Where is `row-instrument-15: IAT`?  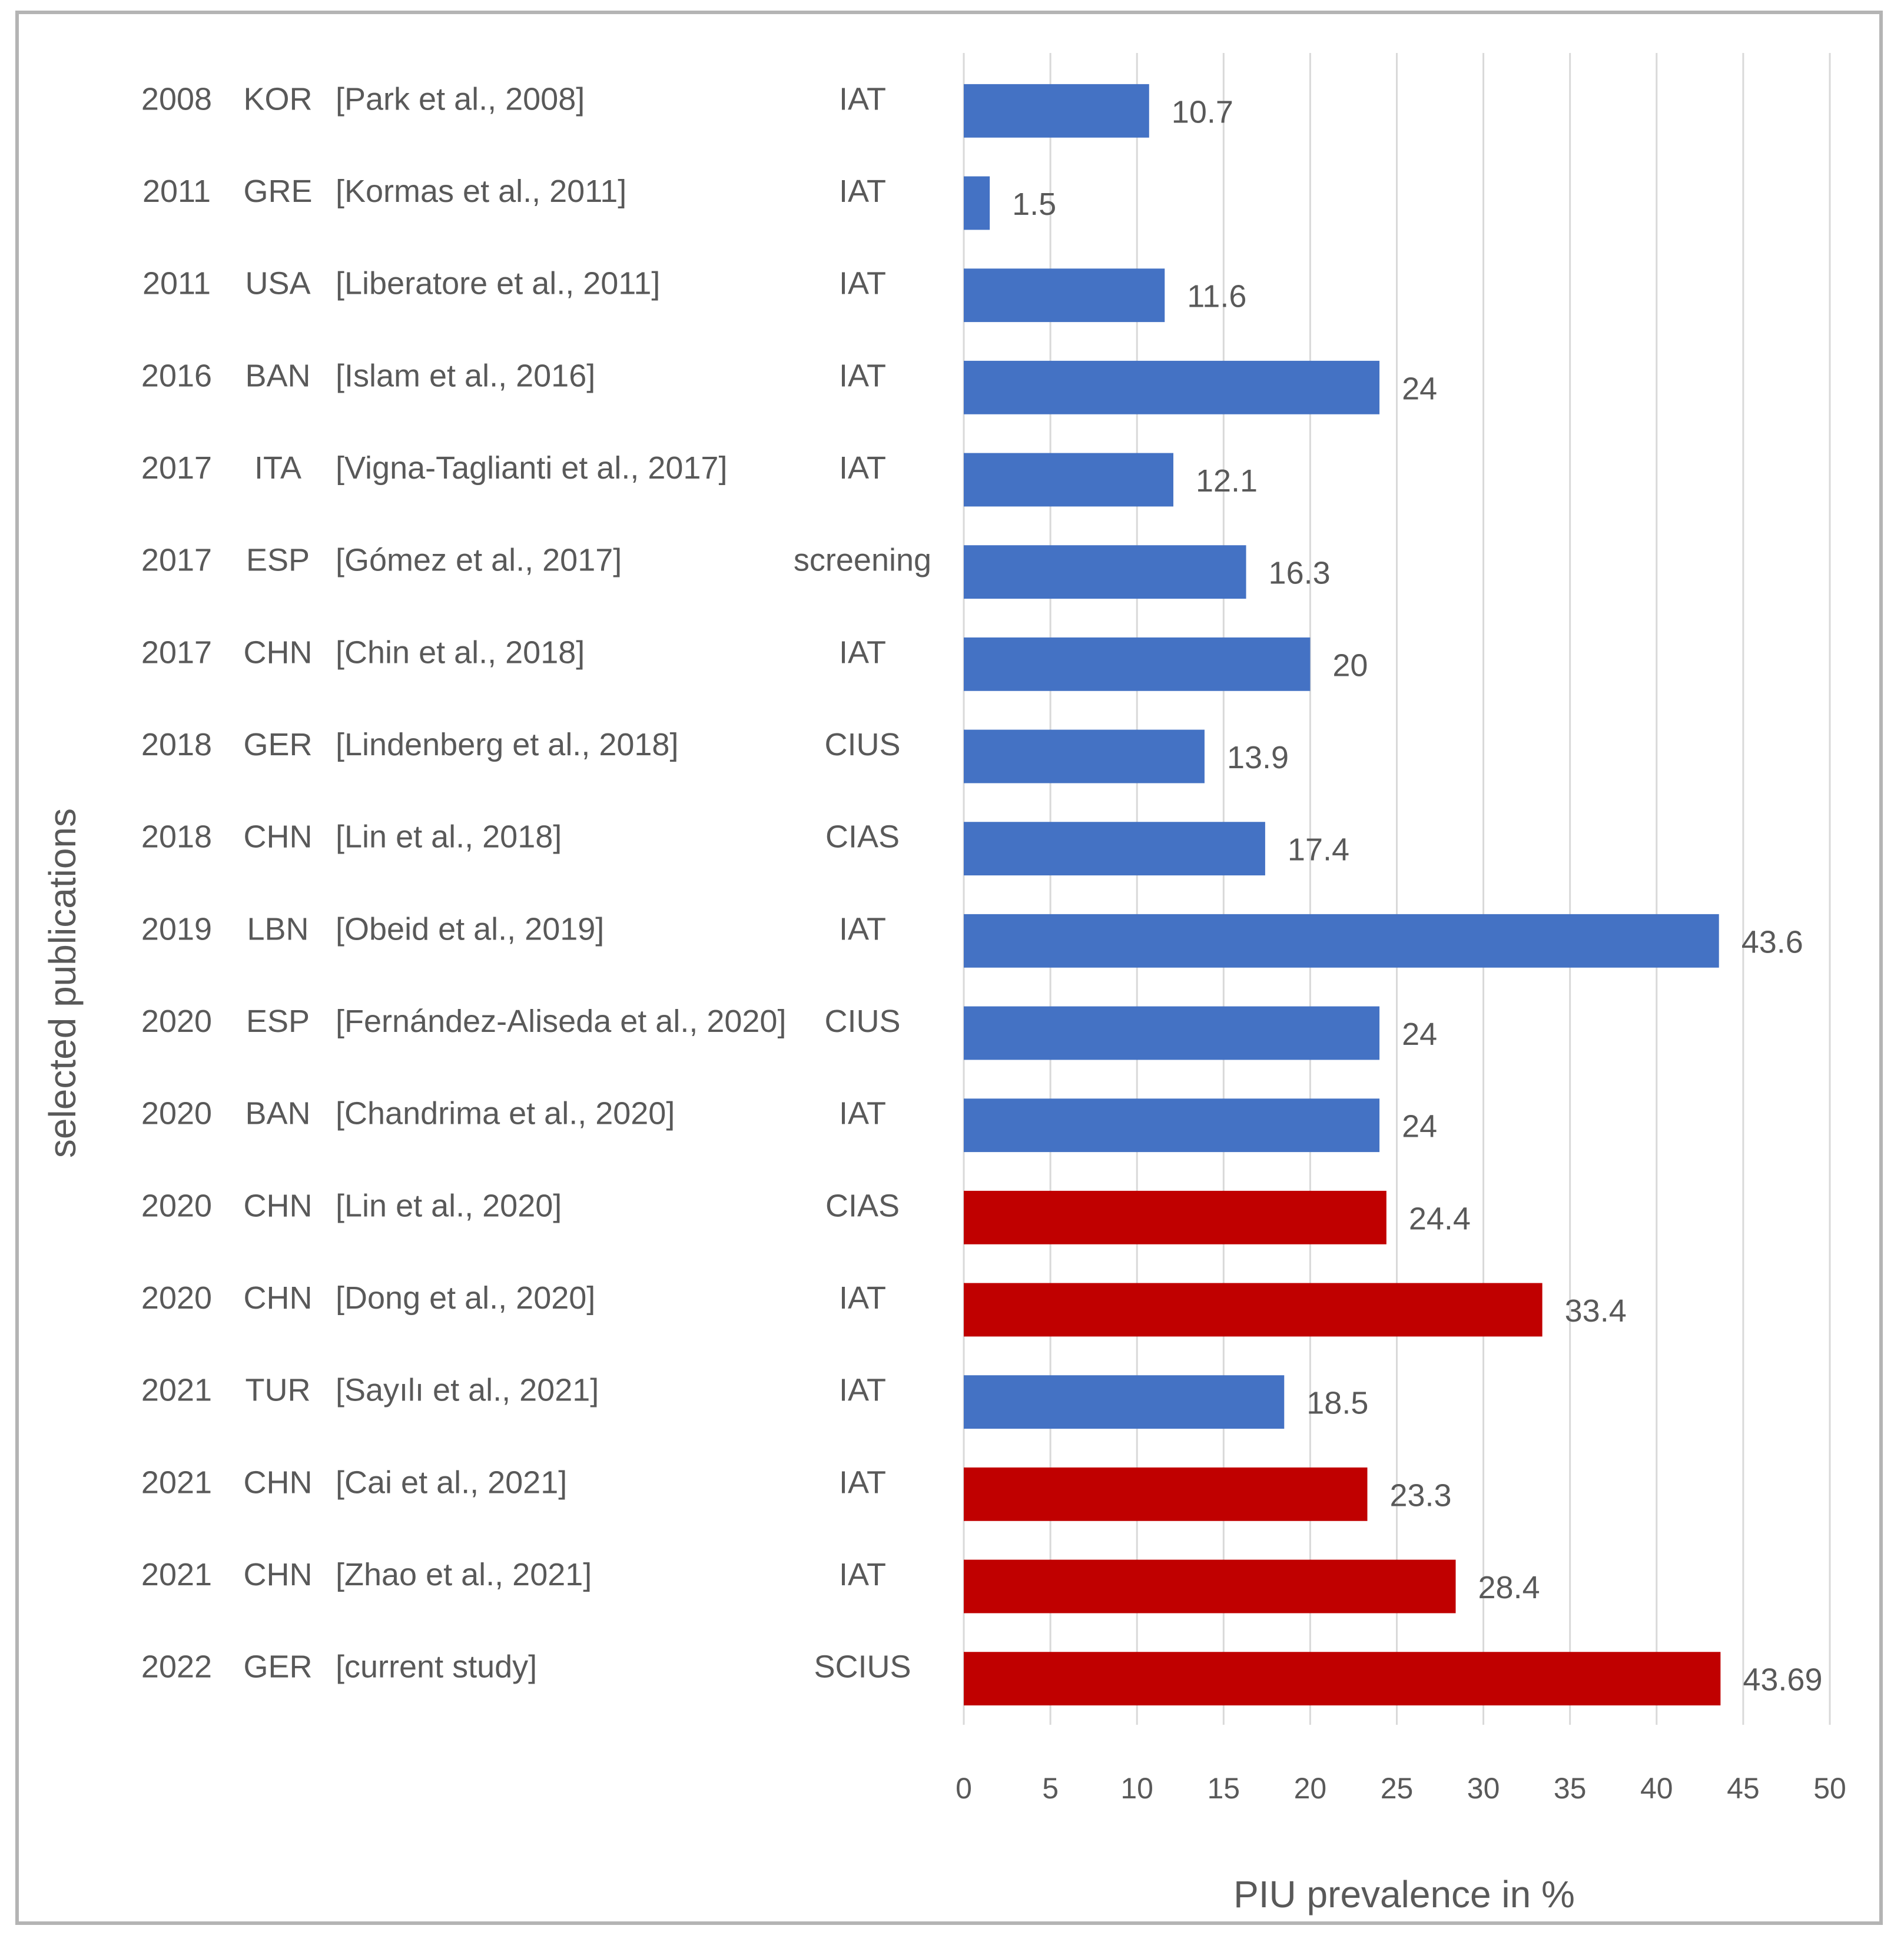 row-instrument-15: IAT is located at coordinates (862, 1483).